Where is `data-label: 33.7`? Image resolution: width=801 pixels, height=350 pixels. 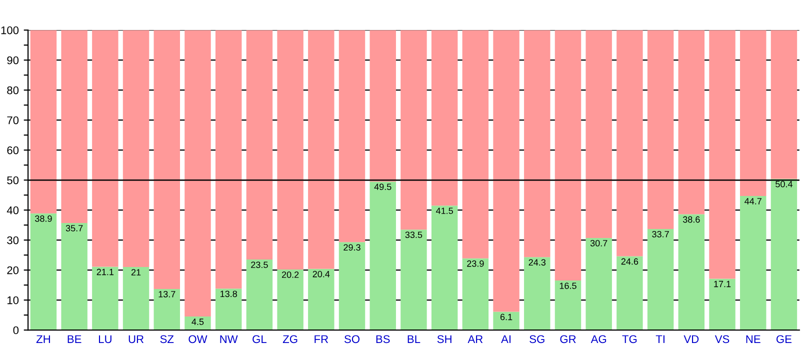 data-label: 33.7 is located at coordinates (660, 234).